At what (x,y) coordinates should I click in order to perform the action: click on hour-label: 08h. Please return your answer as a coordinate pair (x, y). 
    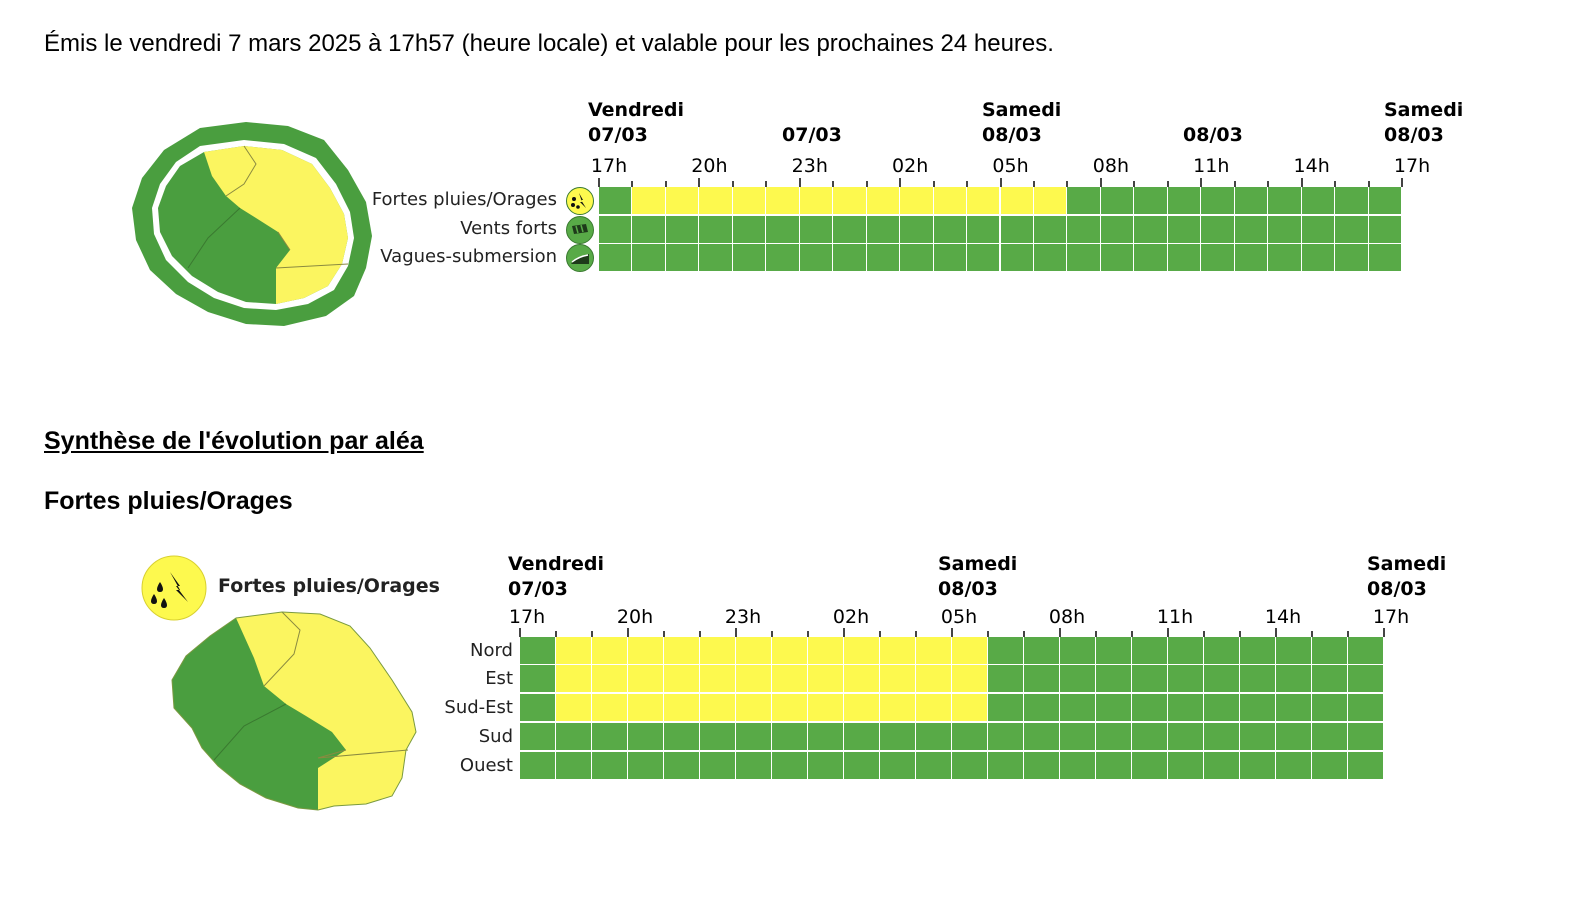
    Looking at the image, I should click on (1067, 617).